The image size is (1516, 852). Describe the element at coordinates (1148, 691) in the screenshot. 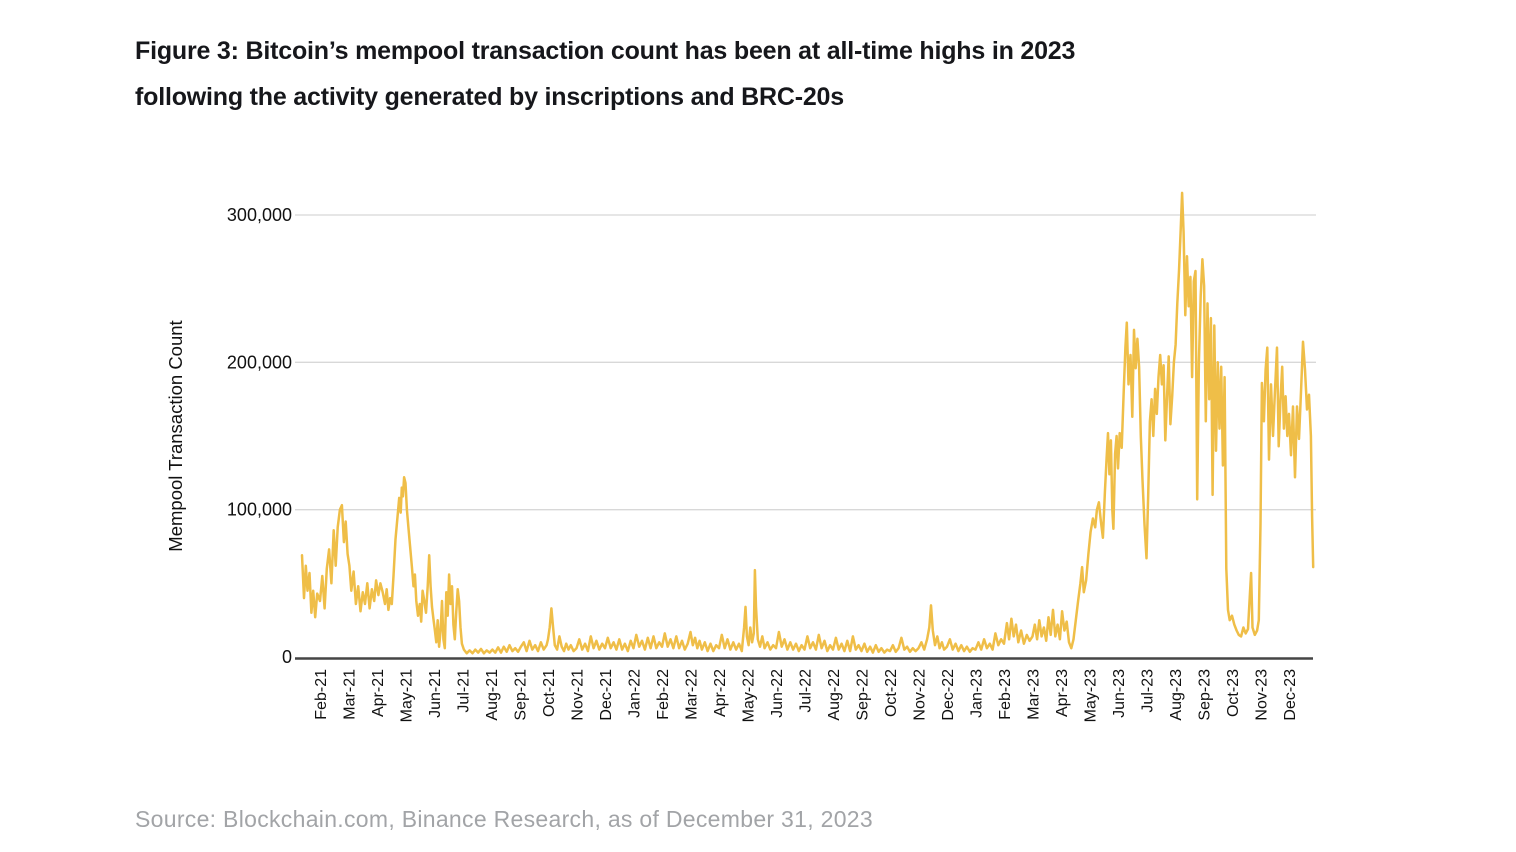

I see `x-tick-label: Jul-23` at that location.